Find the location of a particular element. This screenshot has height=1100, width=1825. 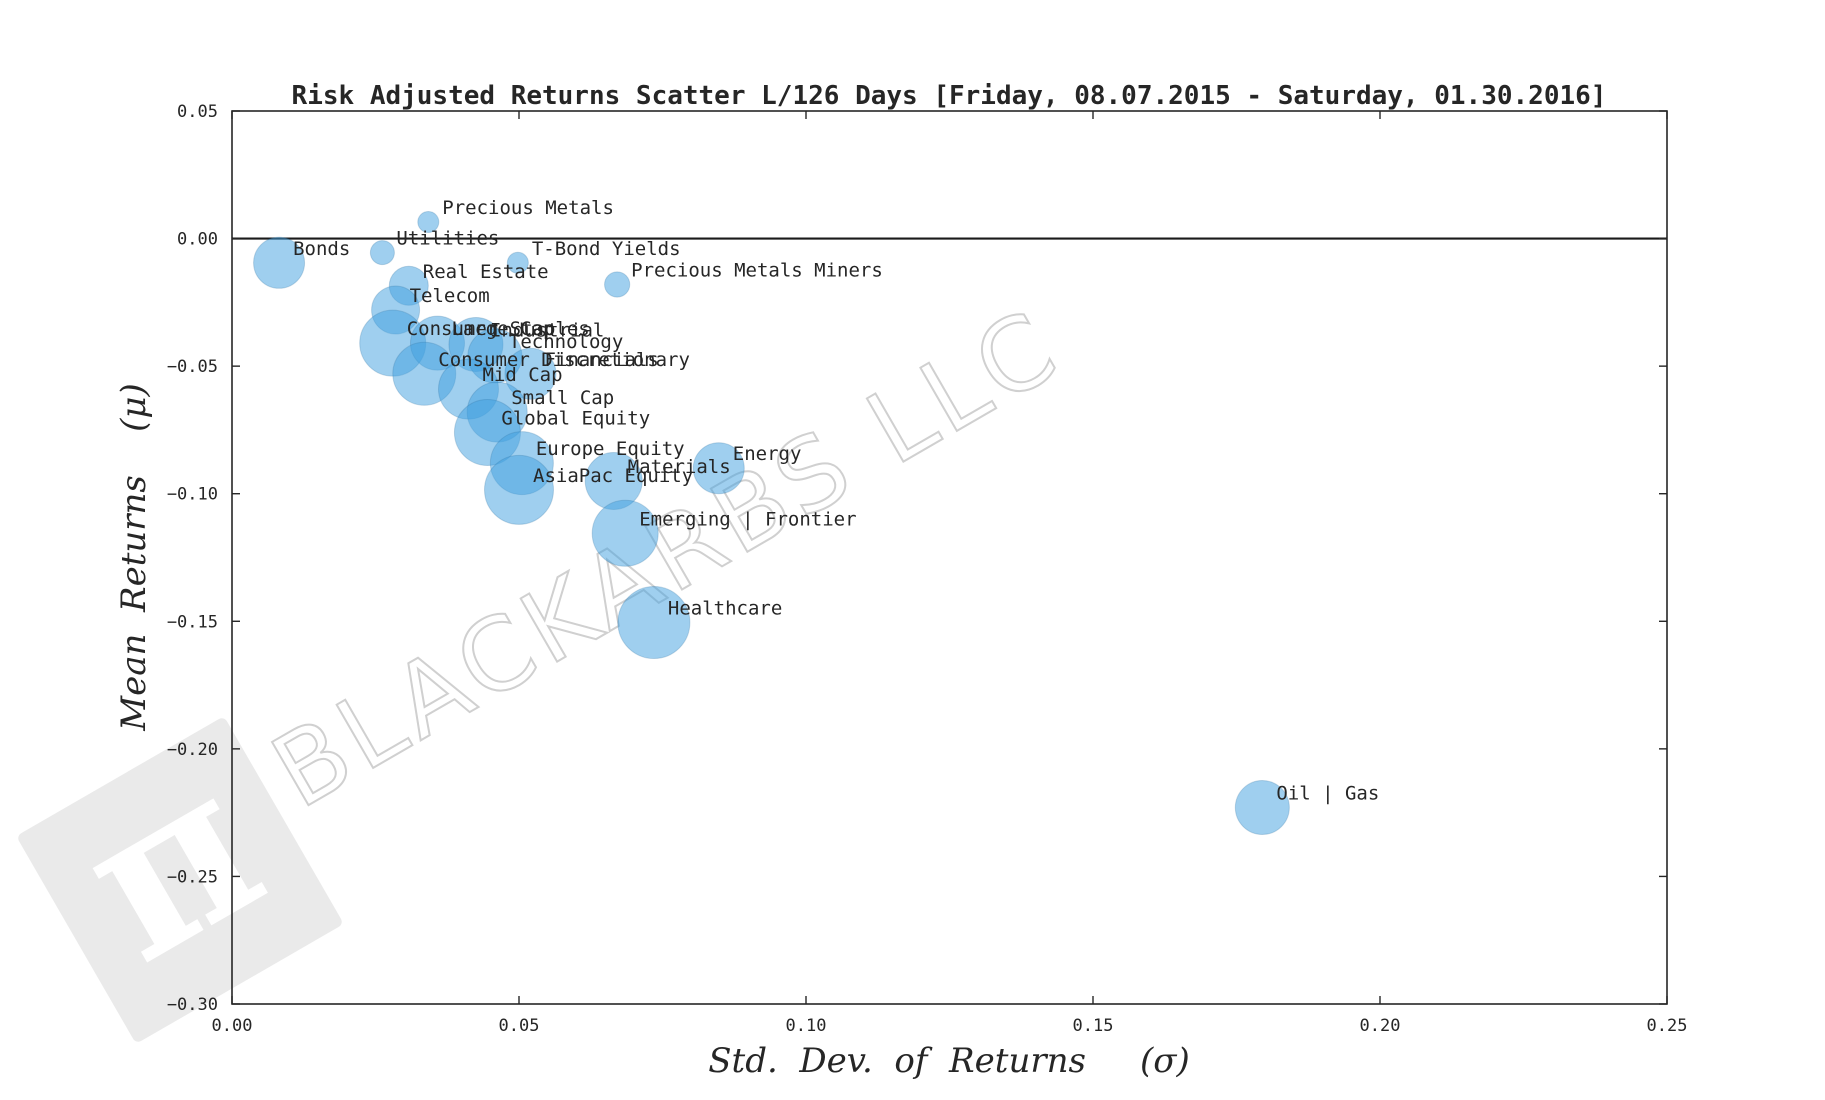

data-point-label: Global Equity is located at coordinates (575, 418).